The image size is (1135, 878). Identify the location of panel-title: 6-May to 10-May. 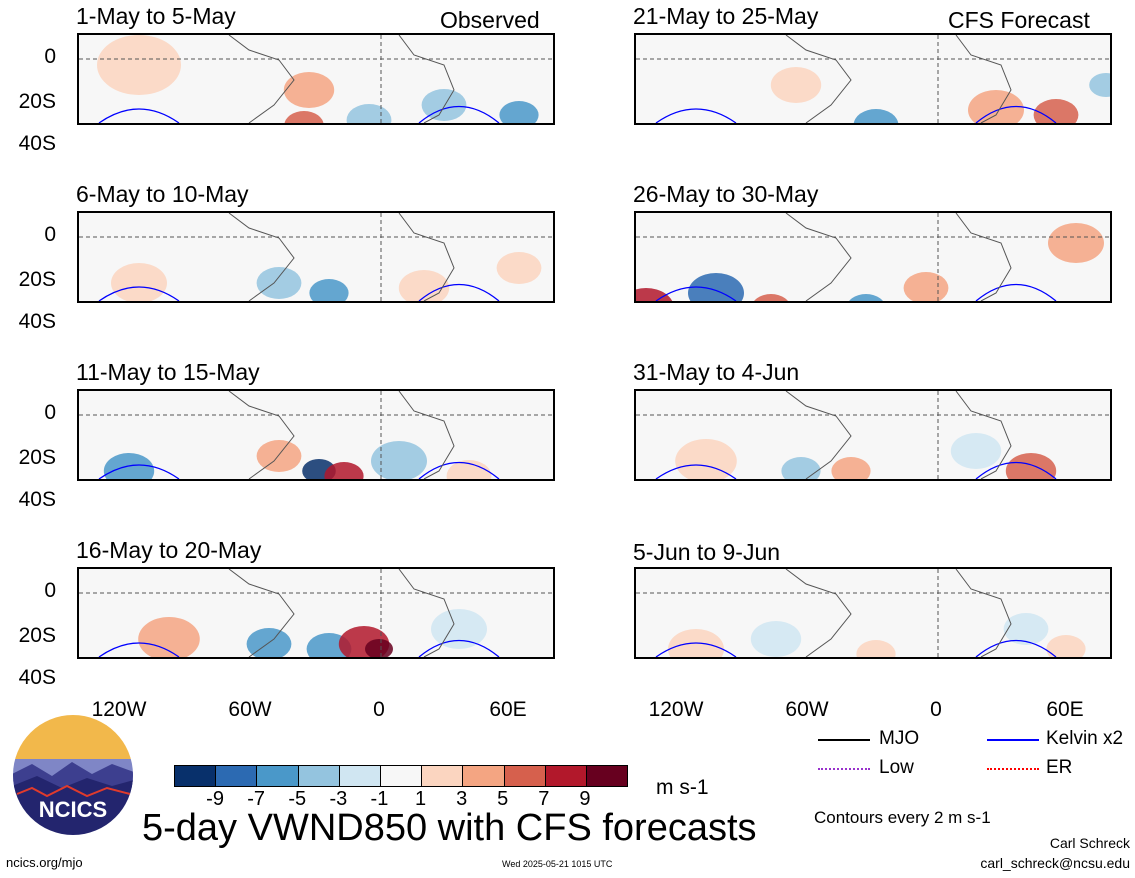
(162, 194).